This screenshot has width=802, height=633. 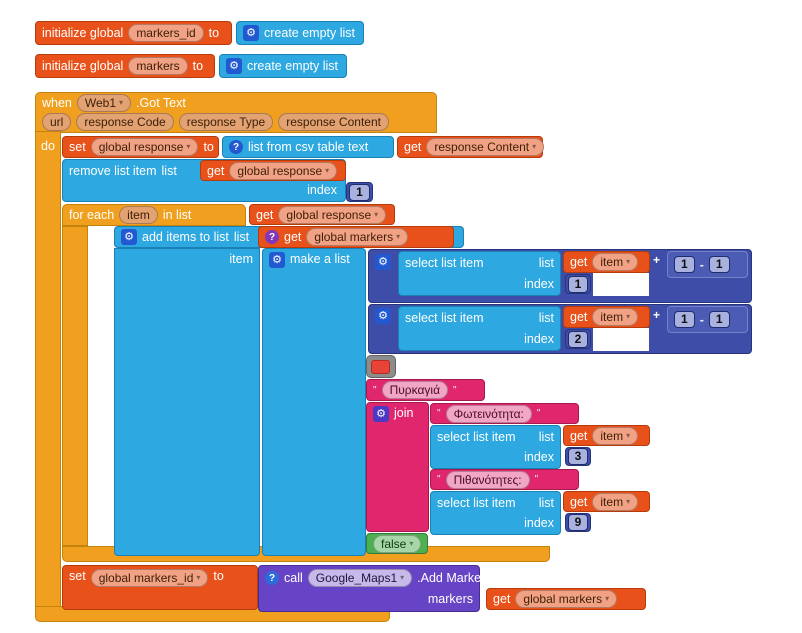 I want to click on text-field: Φωτεινότητα:, so click(x=488, y=413).